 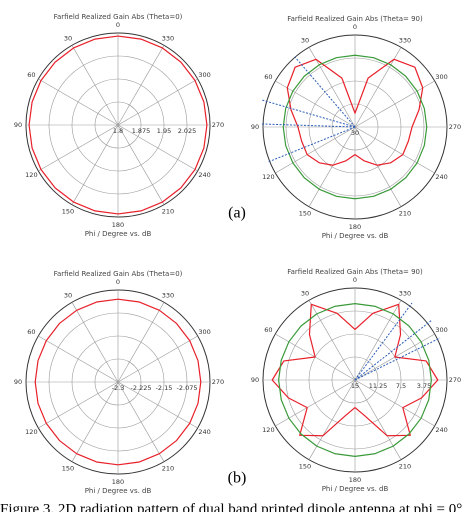 What do you see at coordinates (187, 131) in the screenshot?
I see `r-tick-label: 2.025` at bounding box center [187, 131].